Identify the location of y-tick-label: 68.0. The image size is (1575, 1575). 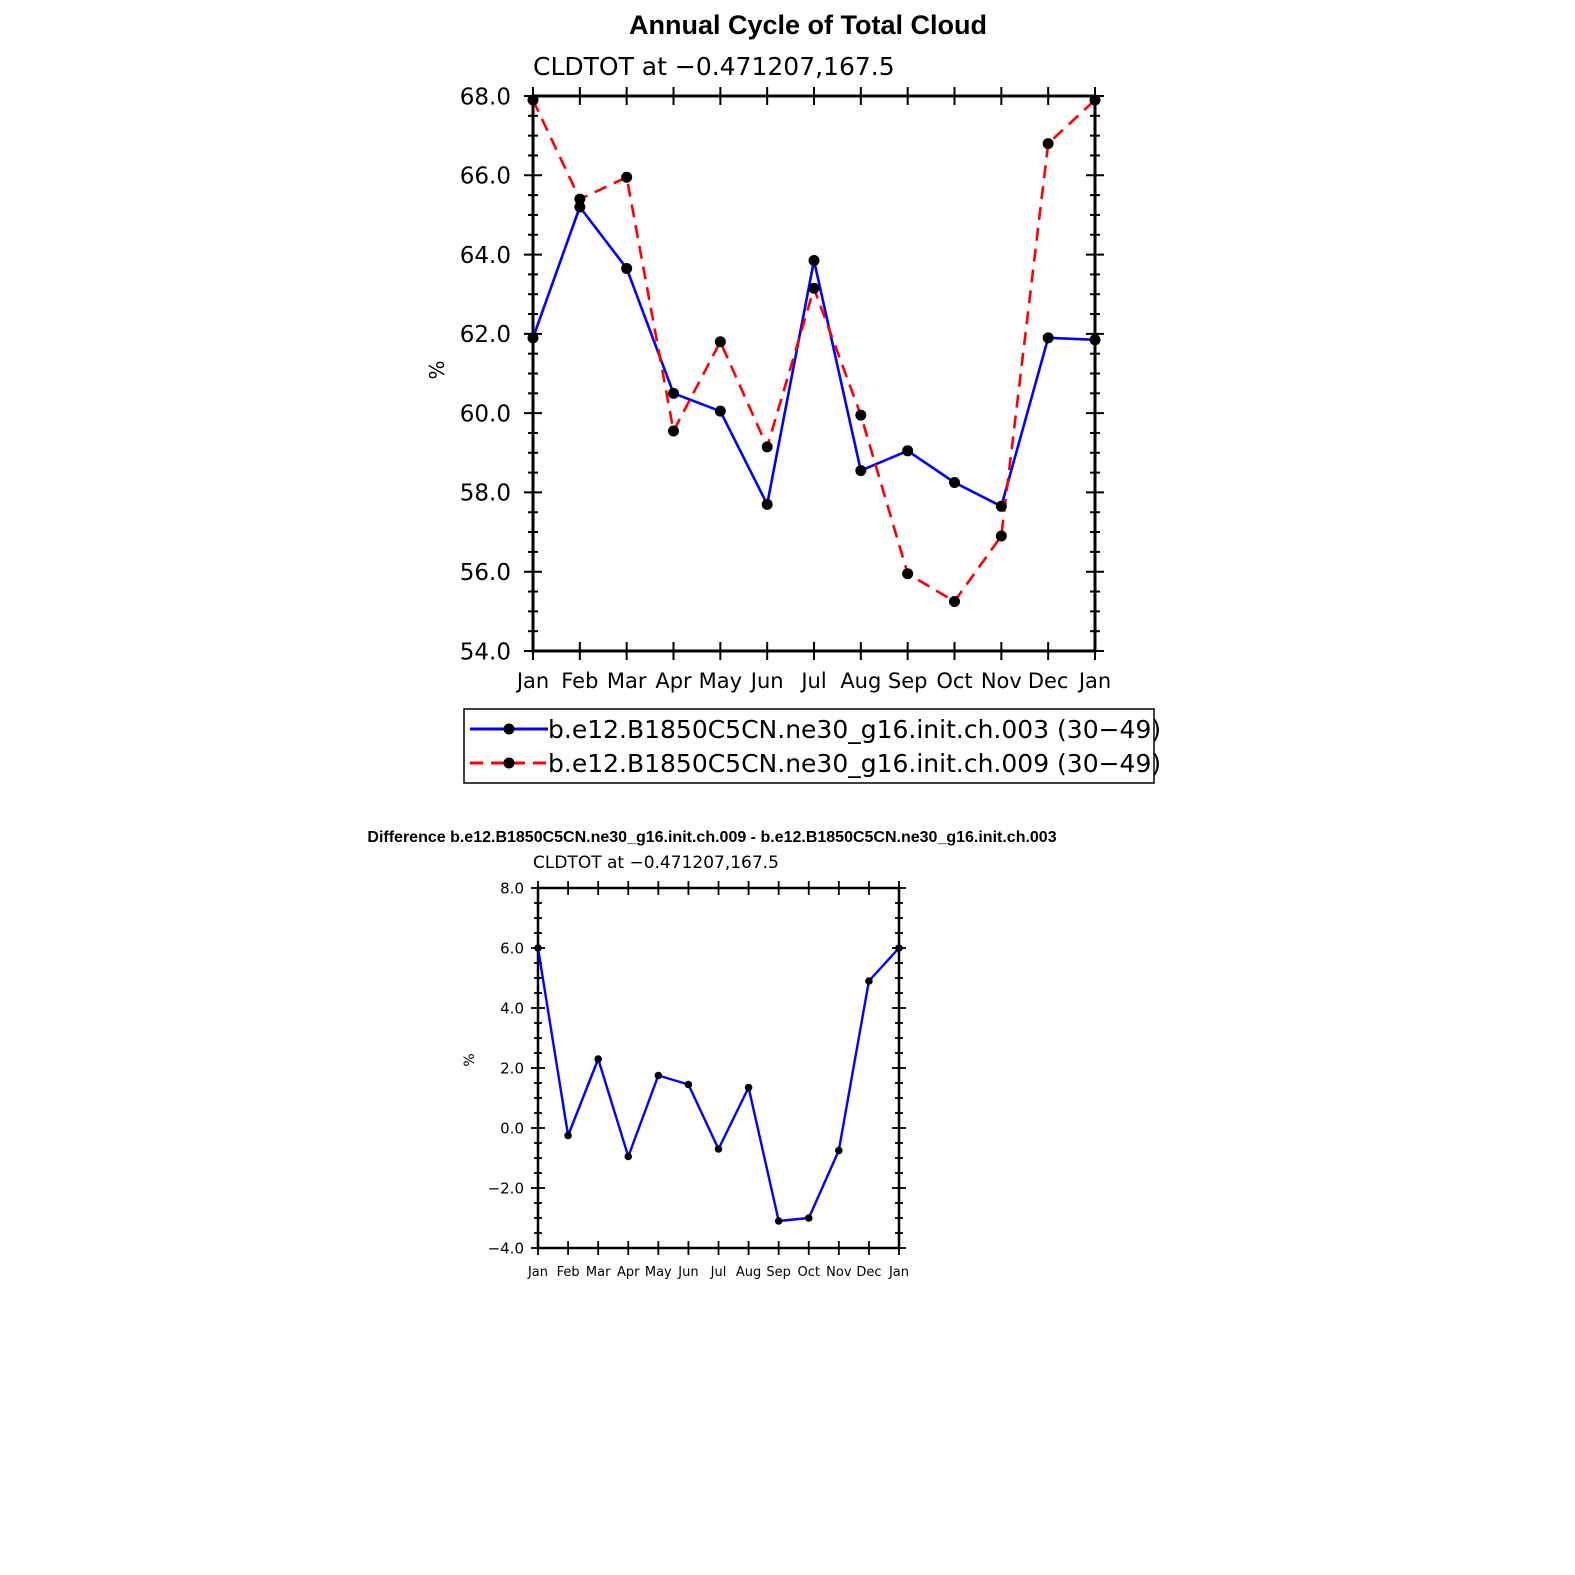
(485, 97).